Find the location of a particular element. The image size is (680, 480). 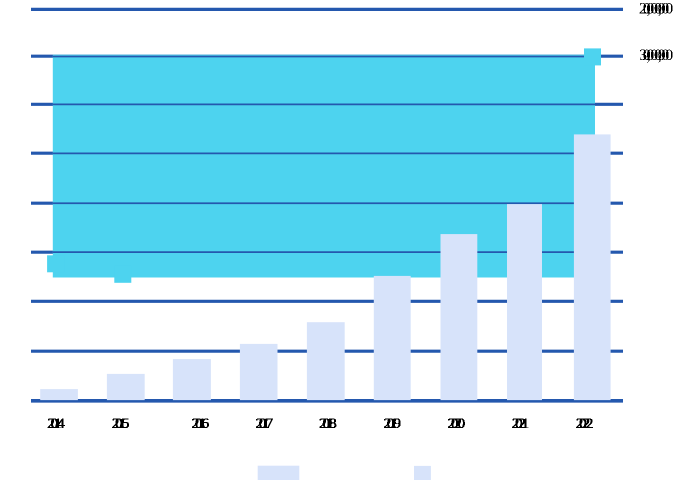

svg-text: 20,000,000 is located at coordinates (656, 8).